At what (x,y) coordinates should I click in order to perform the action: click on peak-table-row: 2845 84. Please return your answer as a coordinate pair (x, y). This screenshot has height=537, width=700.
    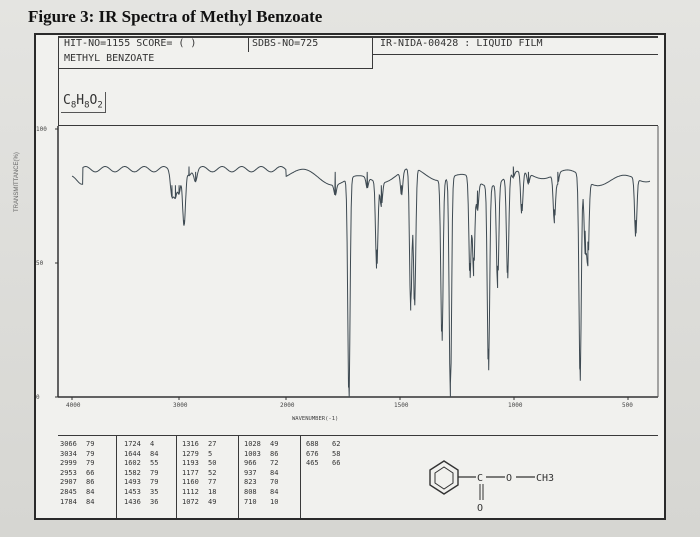
    Looking at the image, I should click on (77, 493).